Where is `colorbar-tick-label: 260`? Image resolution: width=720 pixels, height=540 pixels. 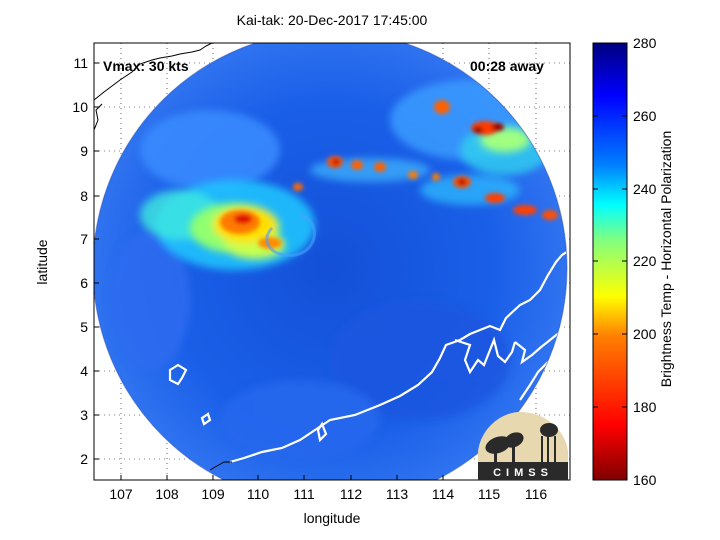 colorbar-tick-label: 260 is located at coordinates (645, 116).